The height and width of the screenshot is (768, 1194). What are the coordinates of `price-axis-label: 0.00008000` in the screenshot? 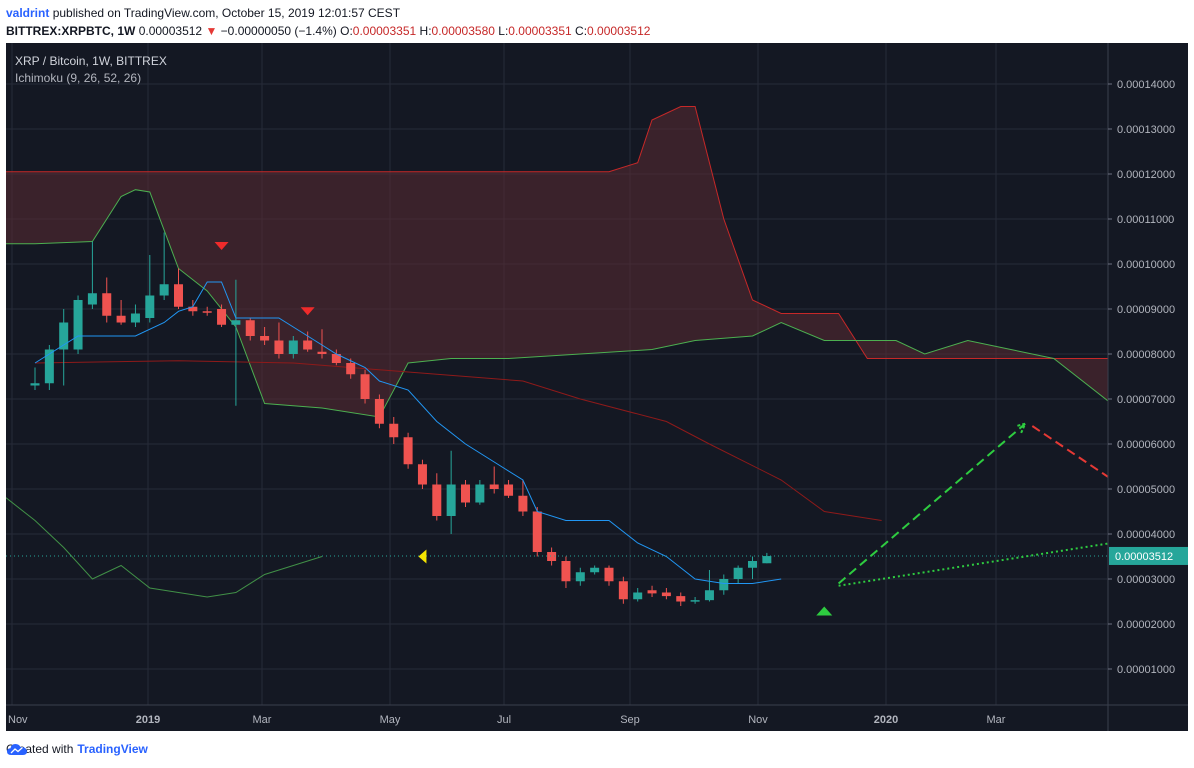 It's located at (1146, 355).